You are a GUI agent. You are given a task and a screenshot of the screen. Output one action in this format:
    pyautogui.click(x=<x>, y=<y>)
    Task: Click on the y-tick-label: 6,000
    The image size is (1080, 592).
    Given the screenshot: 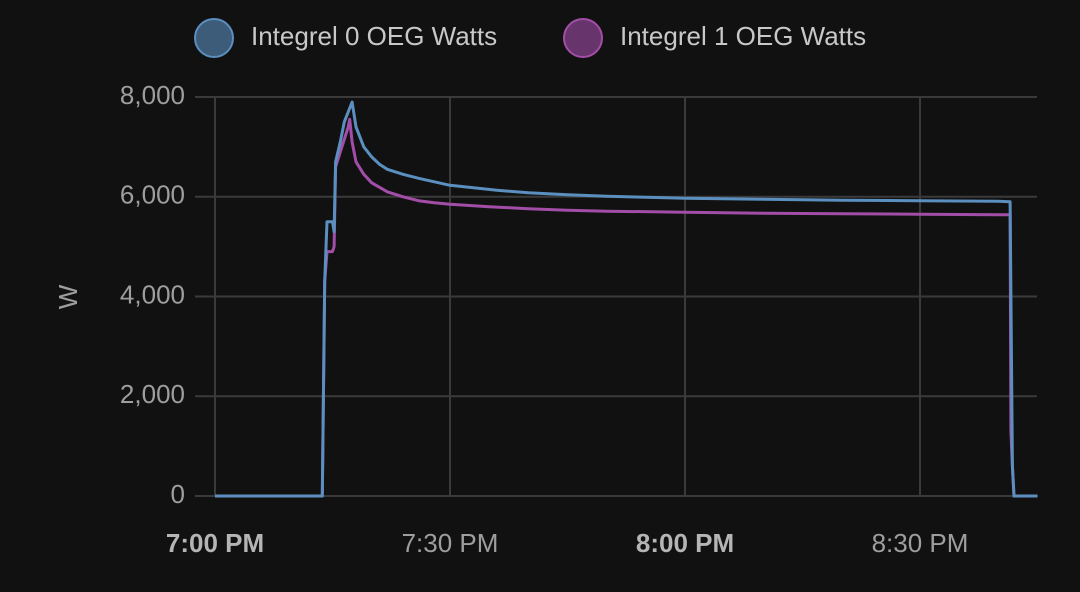 What is the action you would take?
    pyautogui.click(x=152, y=195)
    